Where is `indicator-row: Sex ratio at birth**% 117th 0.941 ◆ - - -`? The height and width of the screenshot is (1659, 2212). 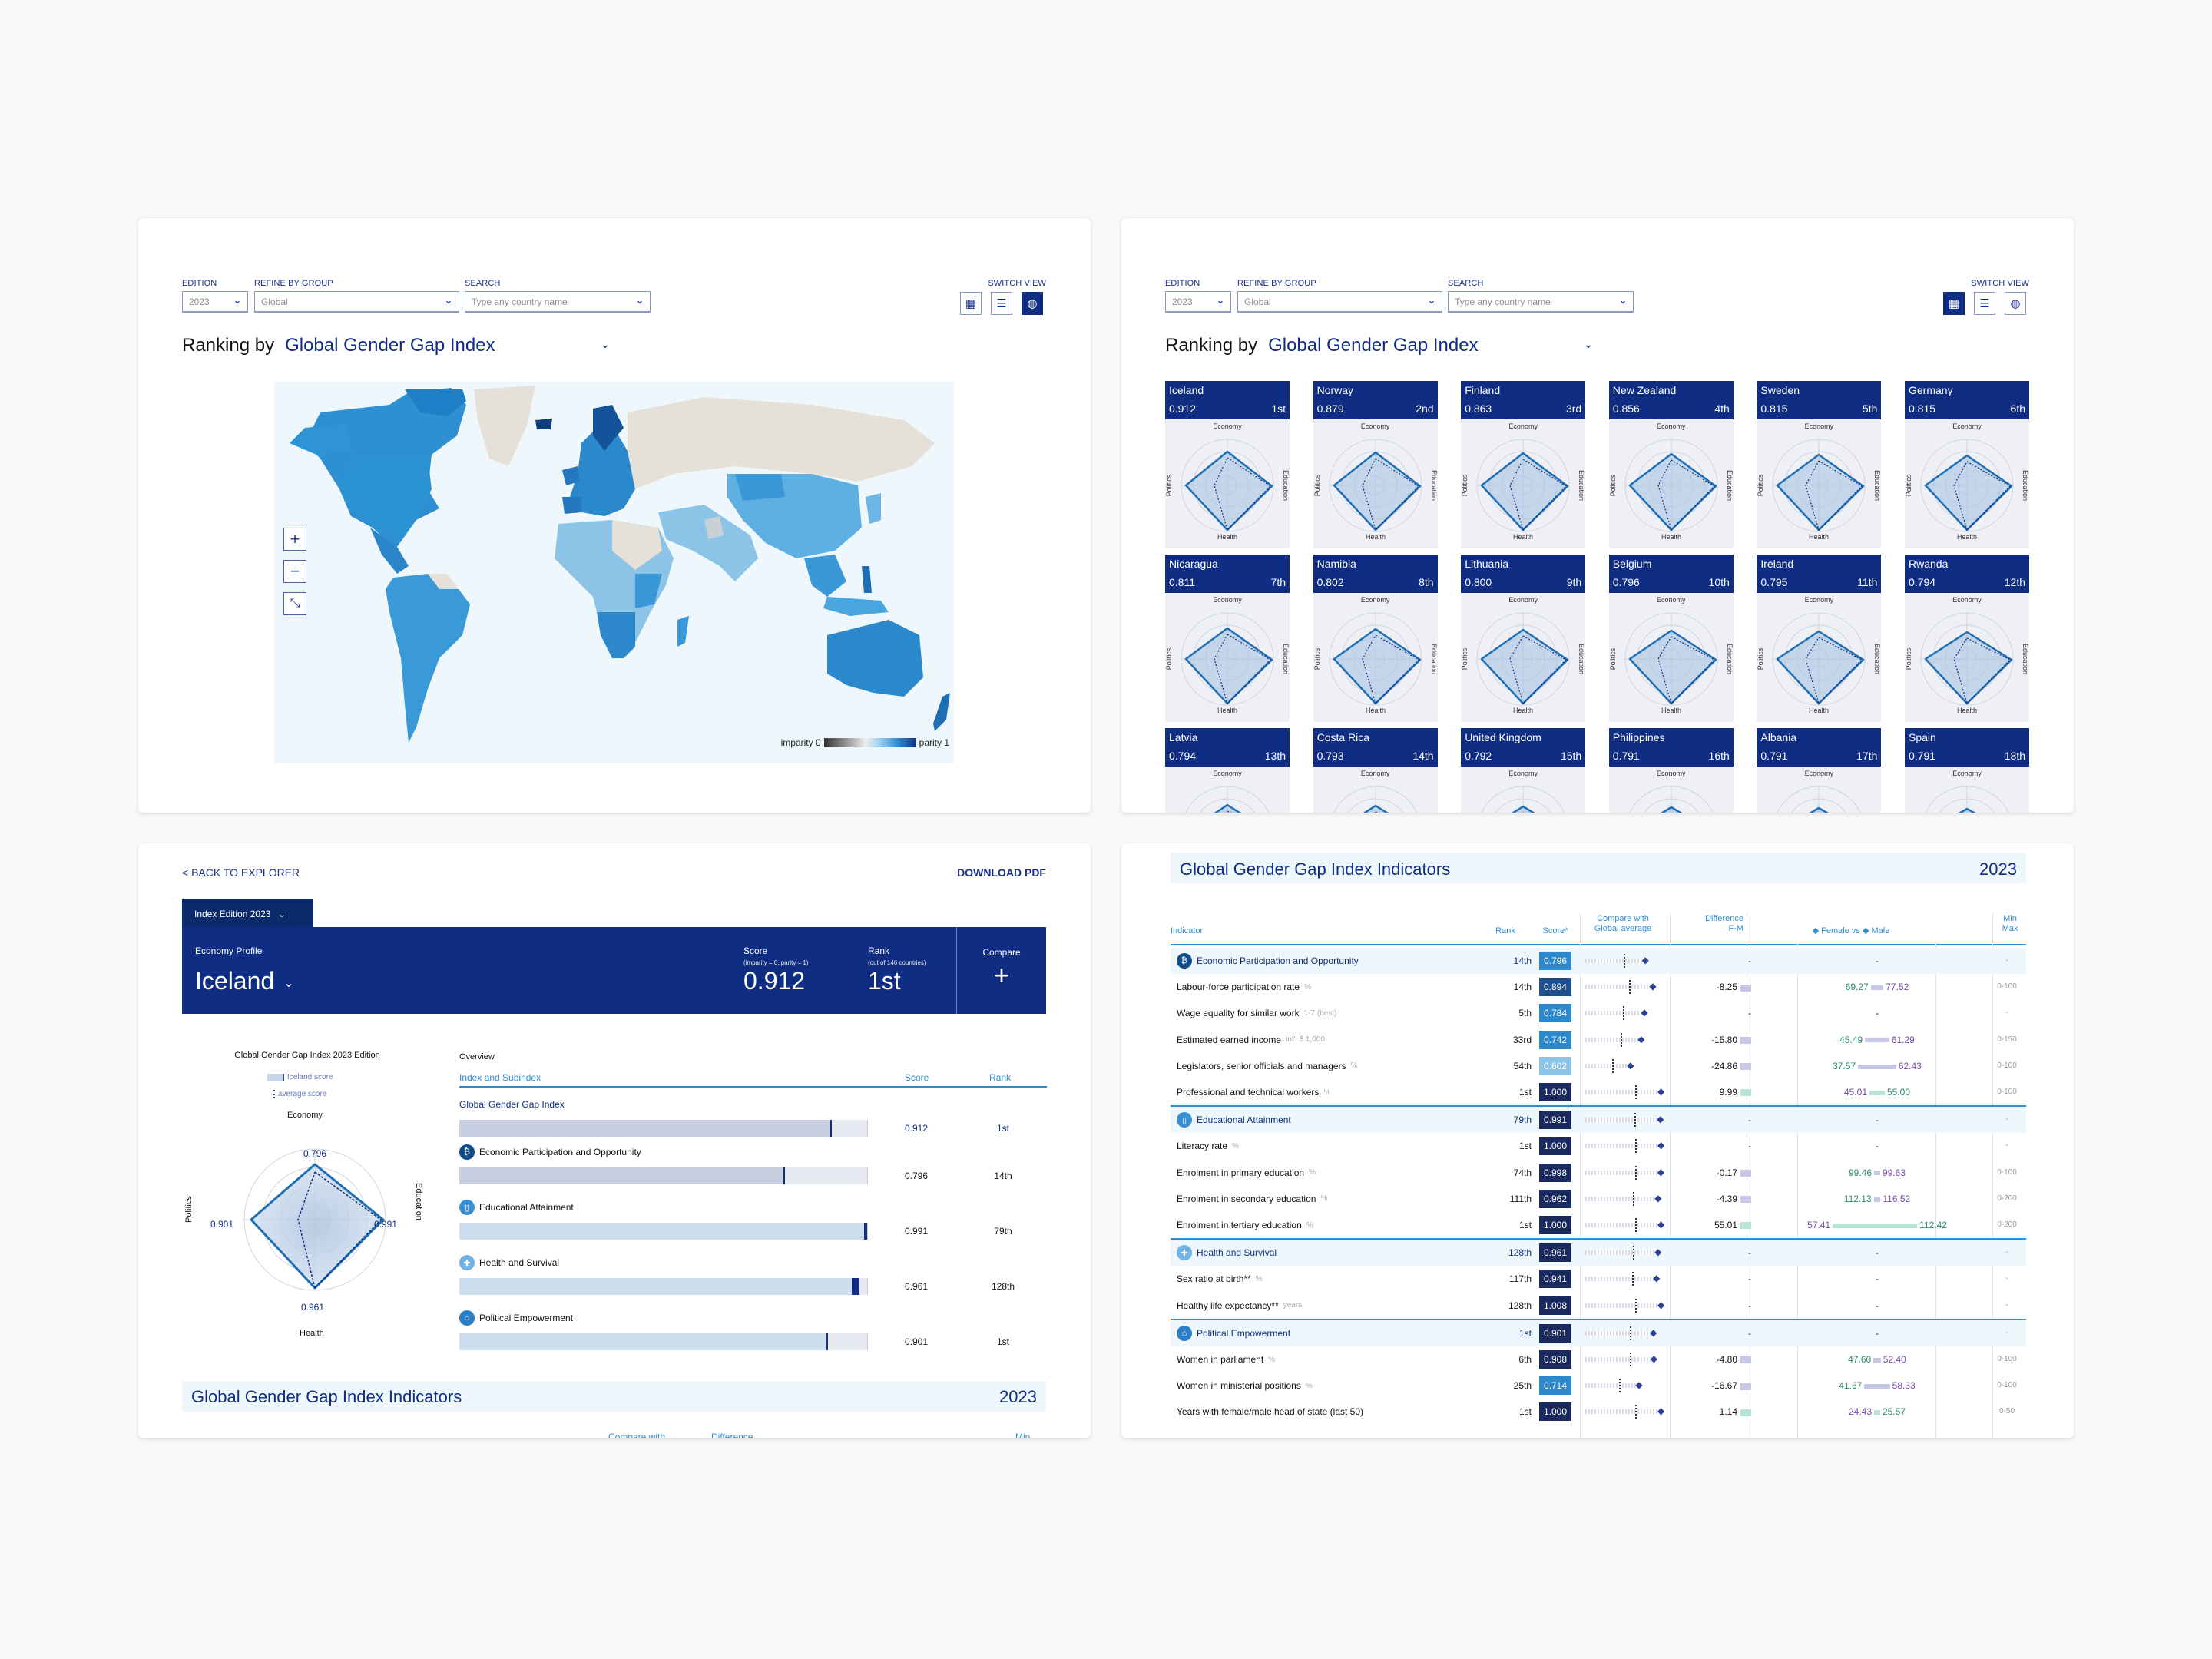
indicator-row: Sex ratio at birth**% 117th 0.941 ◆ - - - is located at coordinates (1599, 1279).